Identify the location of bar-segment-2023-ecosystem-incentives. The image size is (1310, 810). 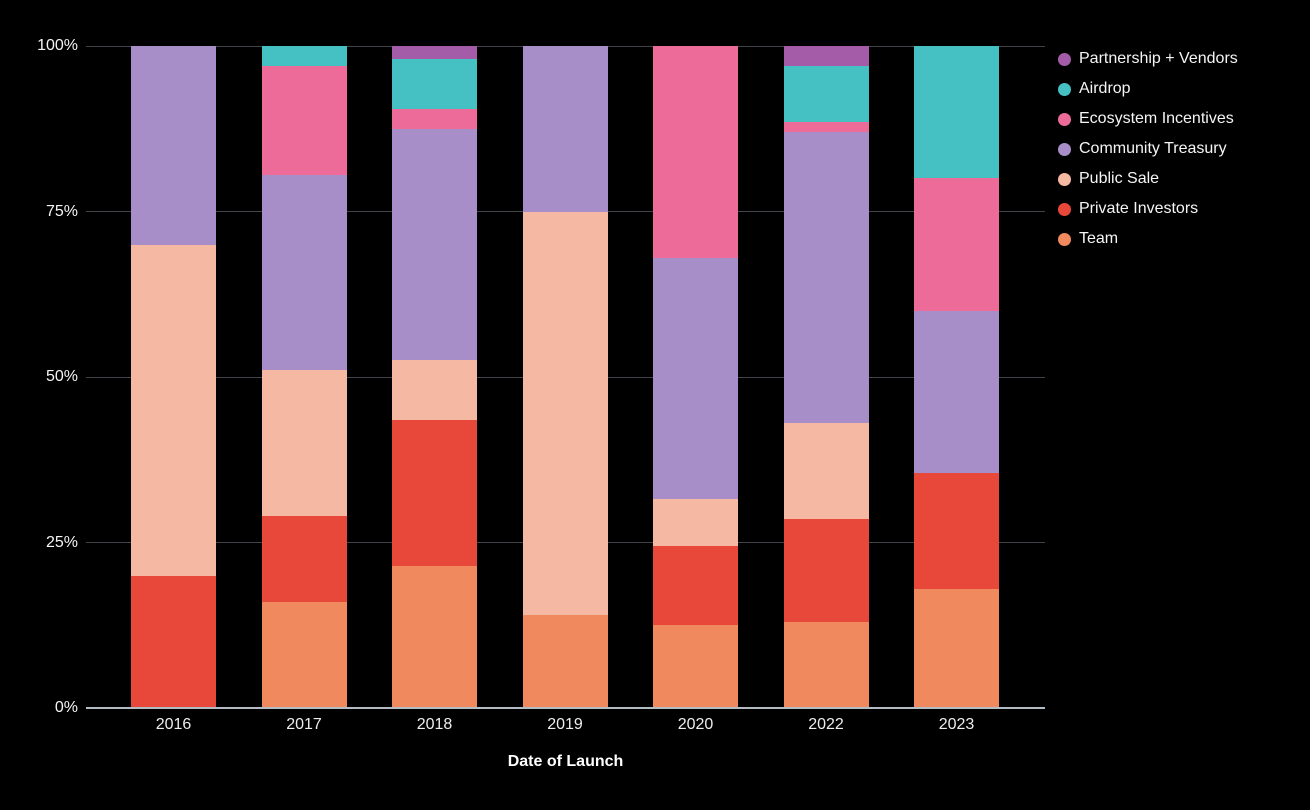
(956, 244).